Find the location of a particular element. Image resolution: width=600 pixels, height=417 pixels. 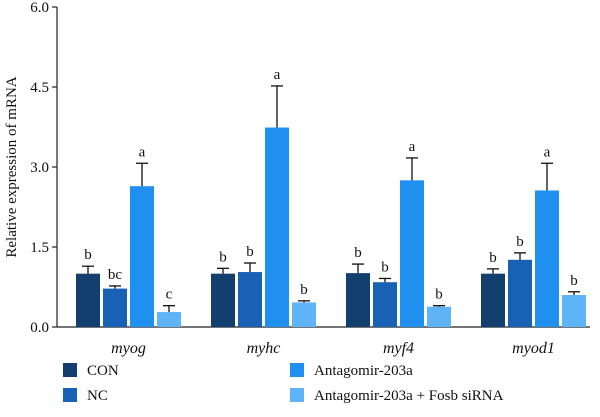

x-category-label: myf4 is located at coordinates (398, 348).